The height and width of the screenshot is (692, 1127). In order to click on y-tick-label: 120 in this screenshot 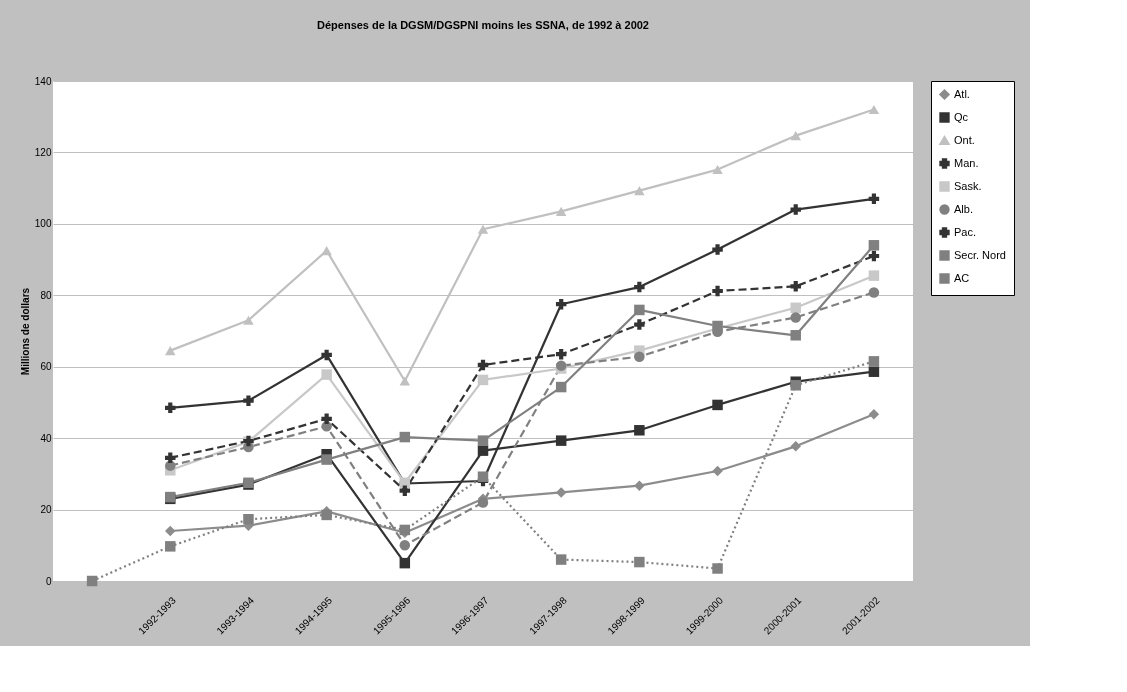, I will do `click(43, 152)`.